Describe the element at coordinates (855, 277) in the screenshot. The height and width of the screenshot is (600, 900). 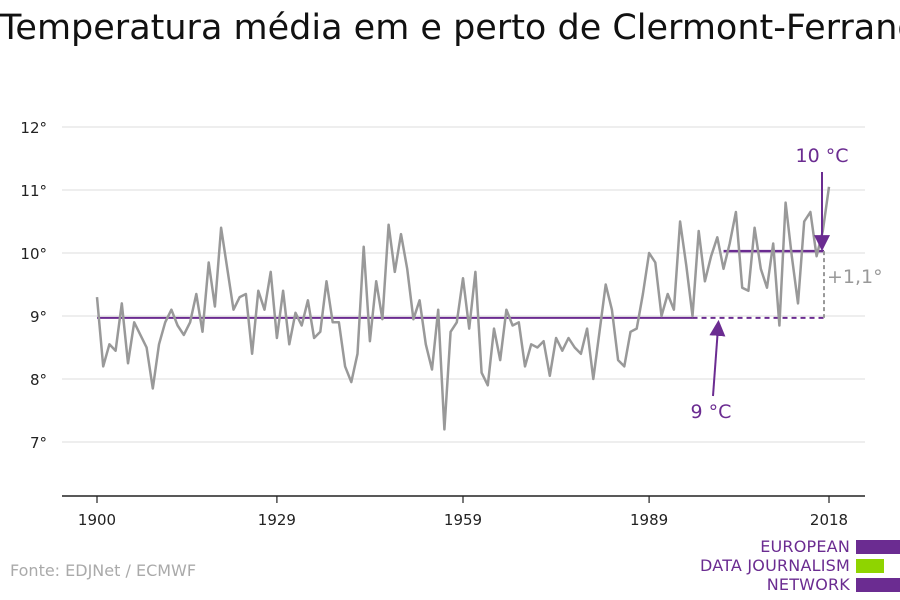
I see `difference-label: +1,1°` at that location.